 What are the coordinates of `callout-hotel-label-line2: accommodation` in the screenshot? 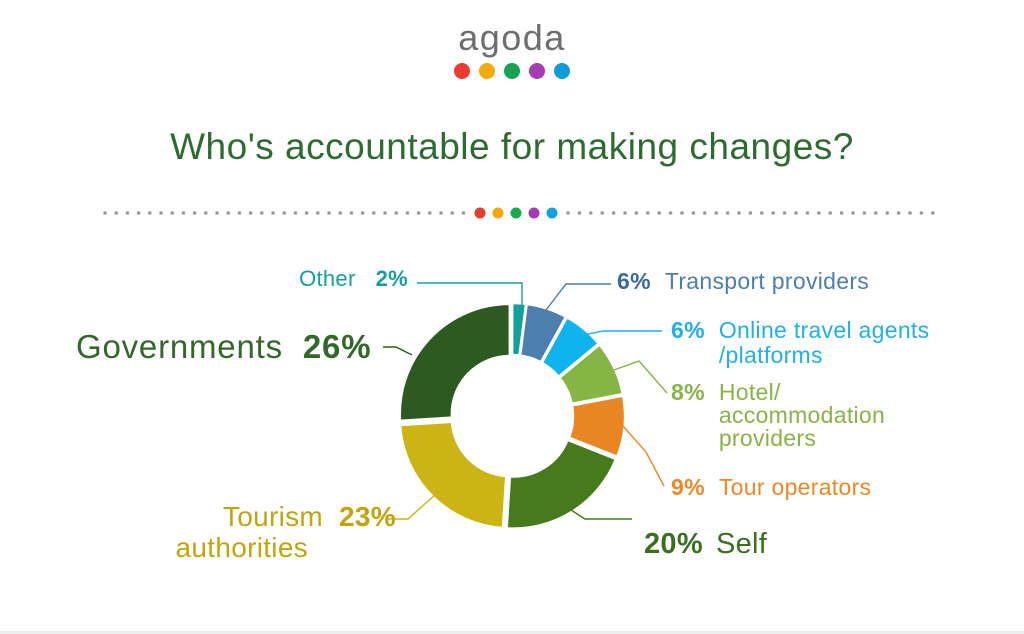 It's located at (802, 415).